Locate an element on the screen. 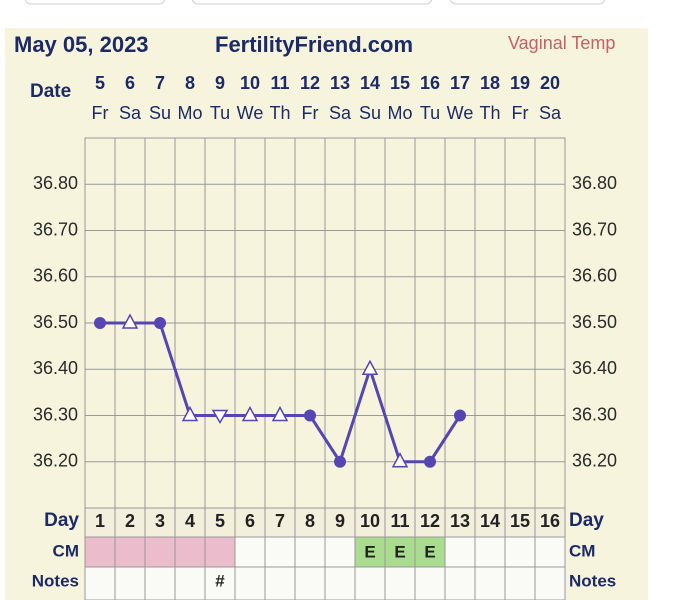  y-tick-label: 36.70 is located at coordinates (55, 229).